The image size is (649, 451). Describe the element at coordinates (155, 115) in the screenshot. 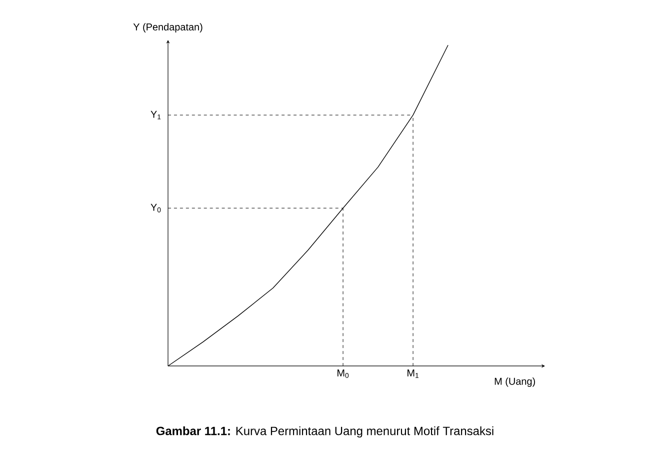

I see `ref-line-label: Y$_{1}$` at that location.